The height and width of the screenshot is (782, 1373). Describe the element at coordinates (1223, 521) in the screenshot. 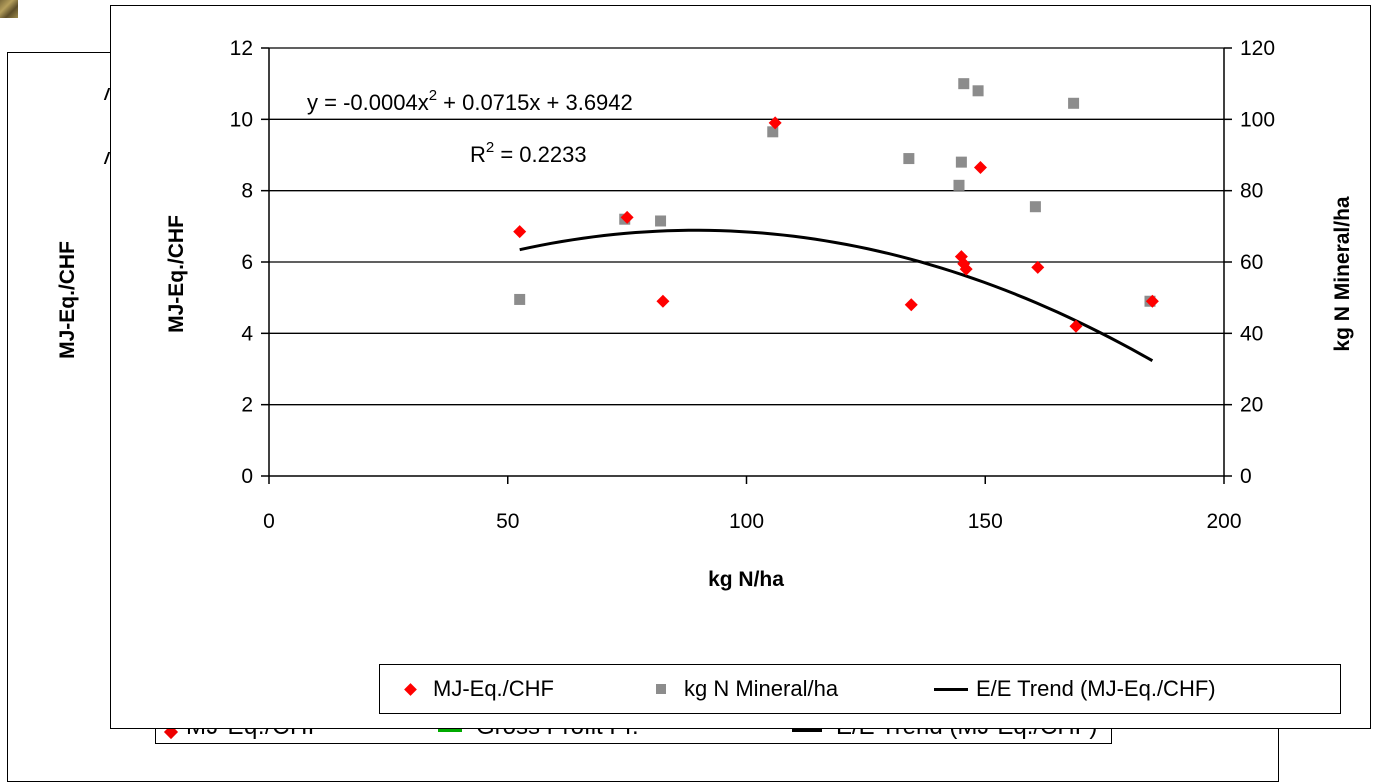

I see `x-tick-label: 200` at that location.